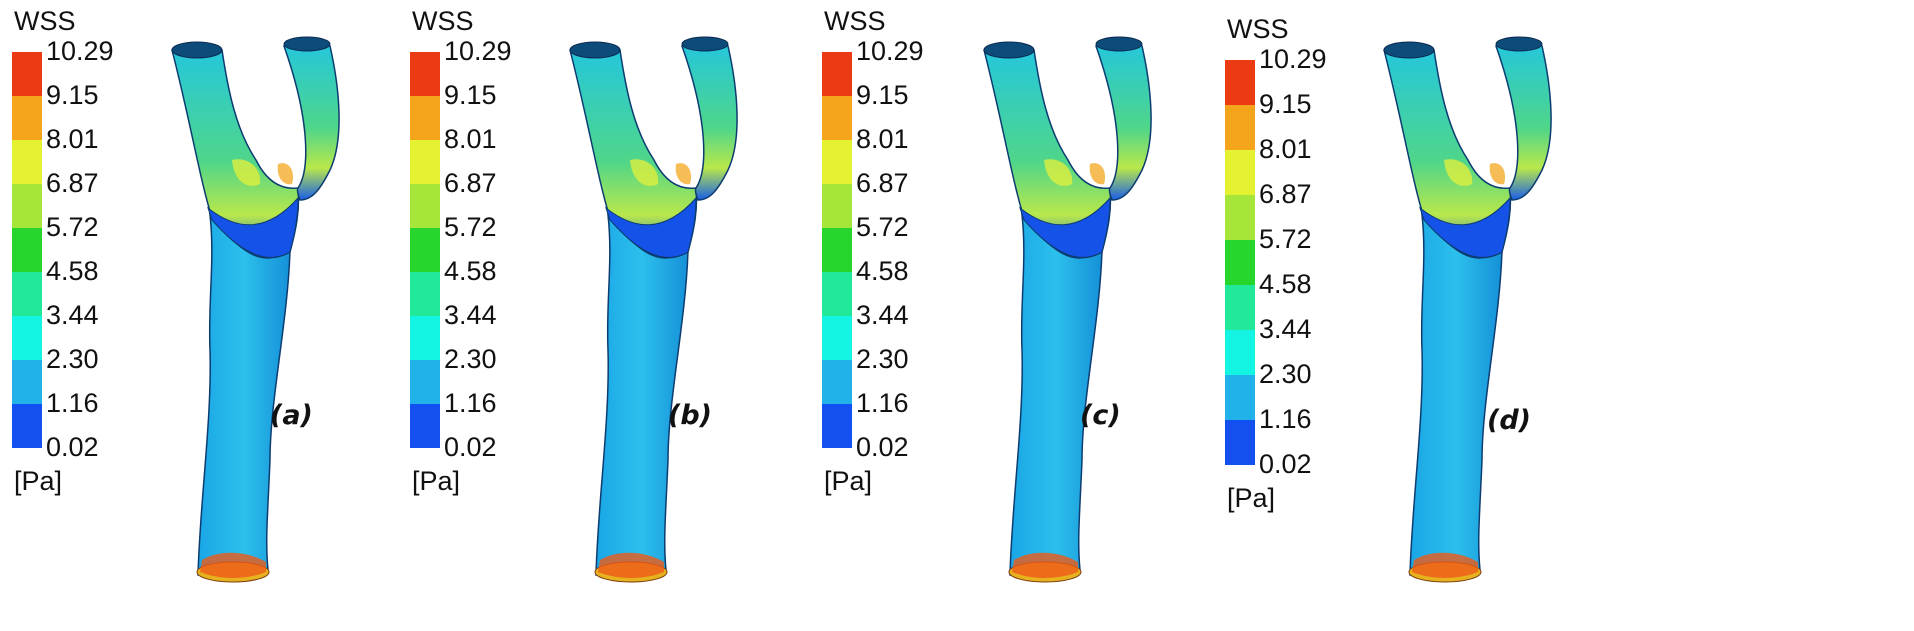 Image resolution: width=1914 pixels, height=631 pixels. I want to click on panel-label: (c), so click(1100, 415).